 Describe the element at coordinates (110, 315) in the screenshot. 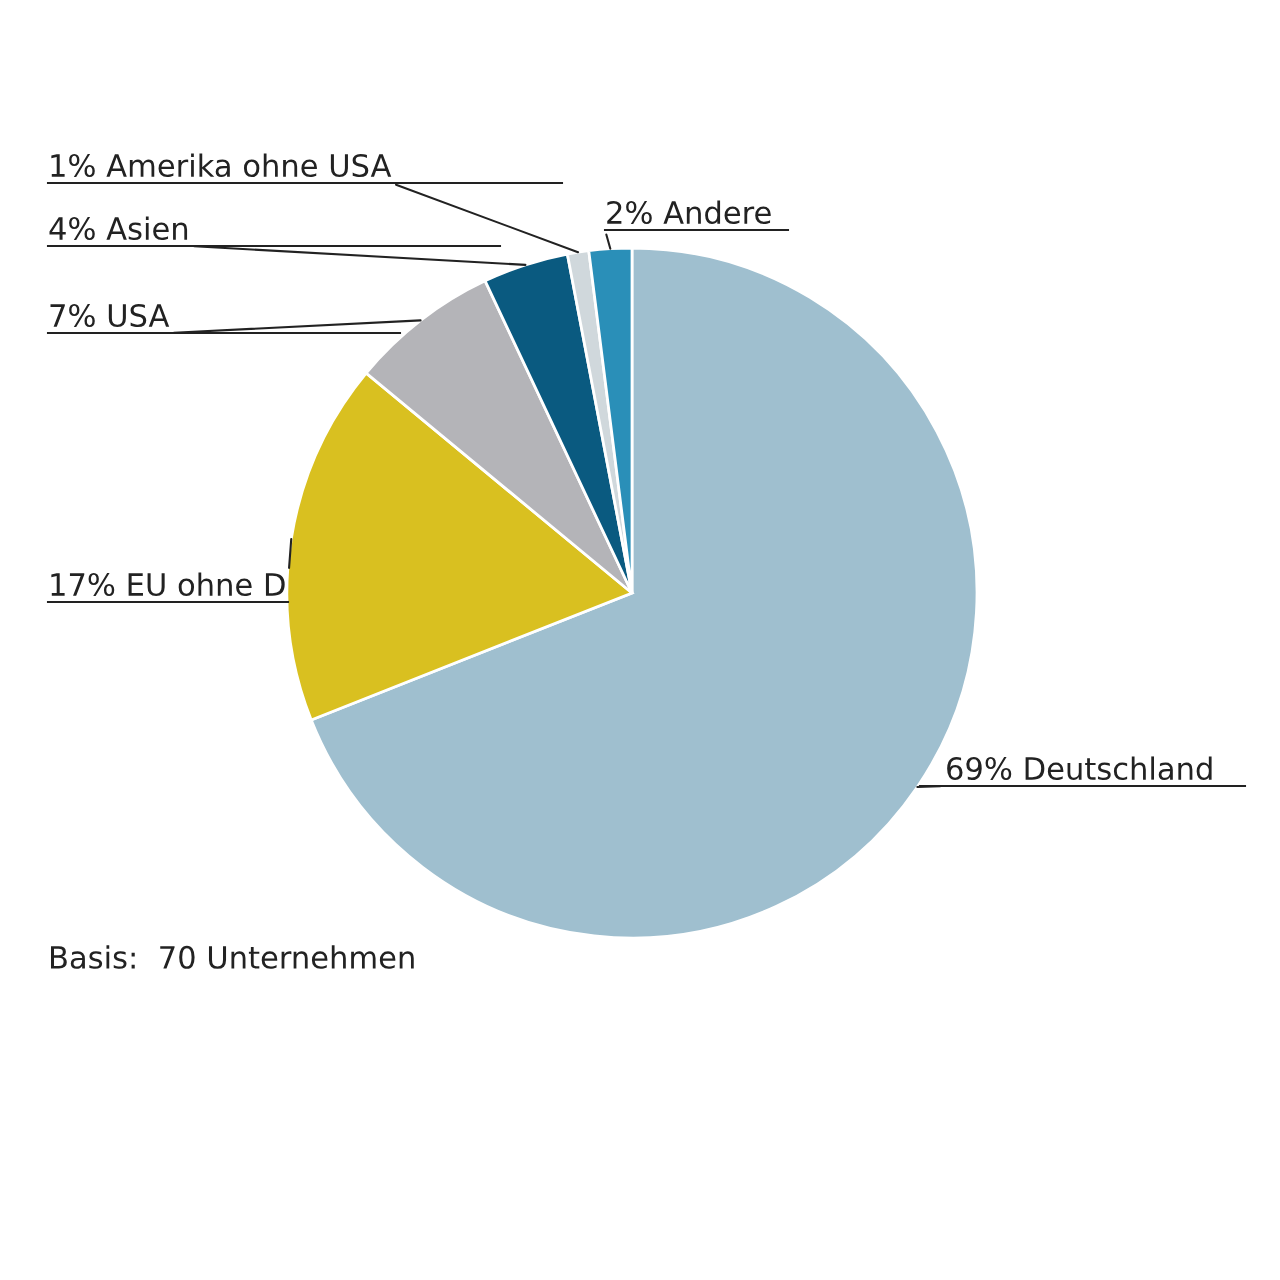

I see `slice-label: 7% USA` at that location.